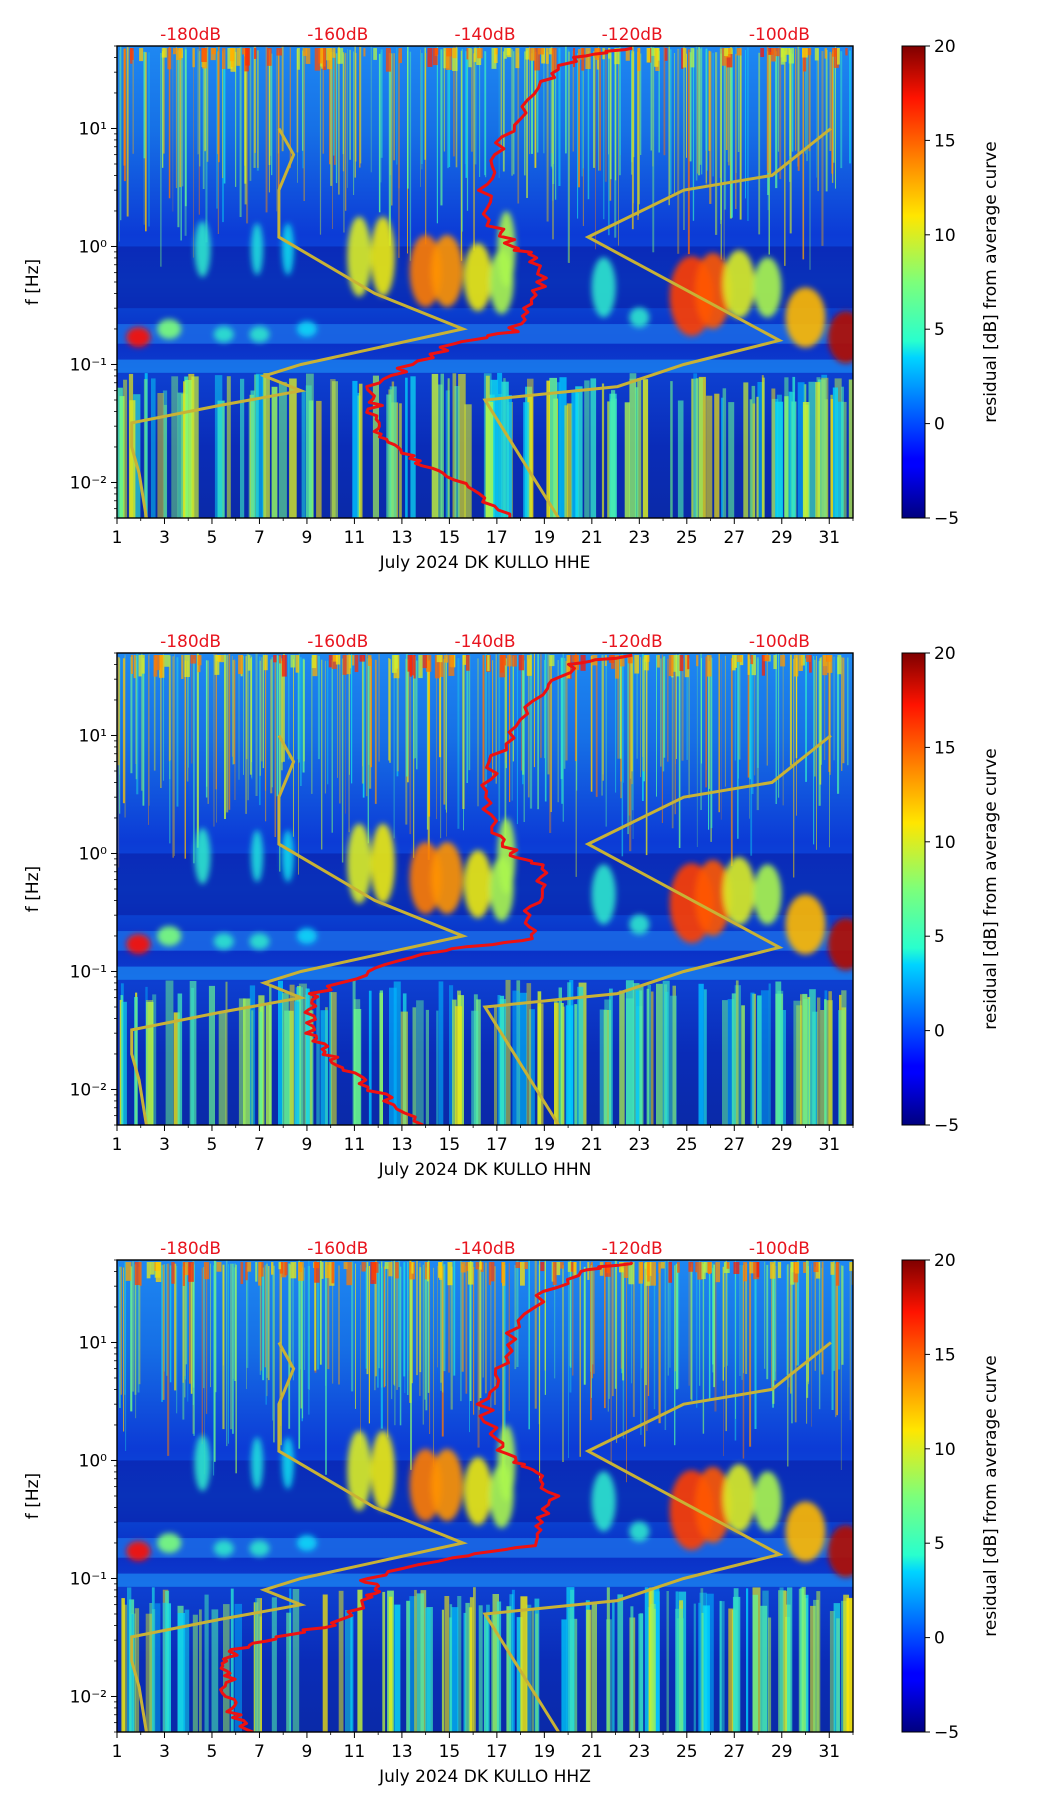  I want to click on x-tick-label: 17, so click(497, 1145).